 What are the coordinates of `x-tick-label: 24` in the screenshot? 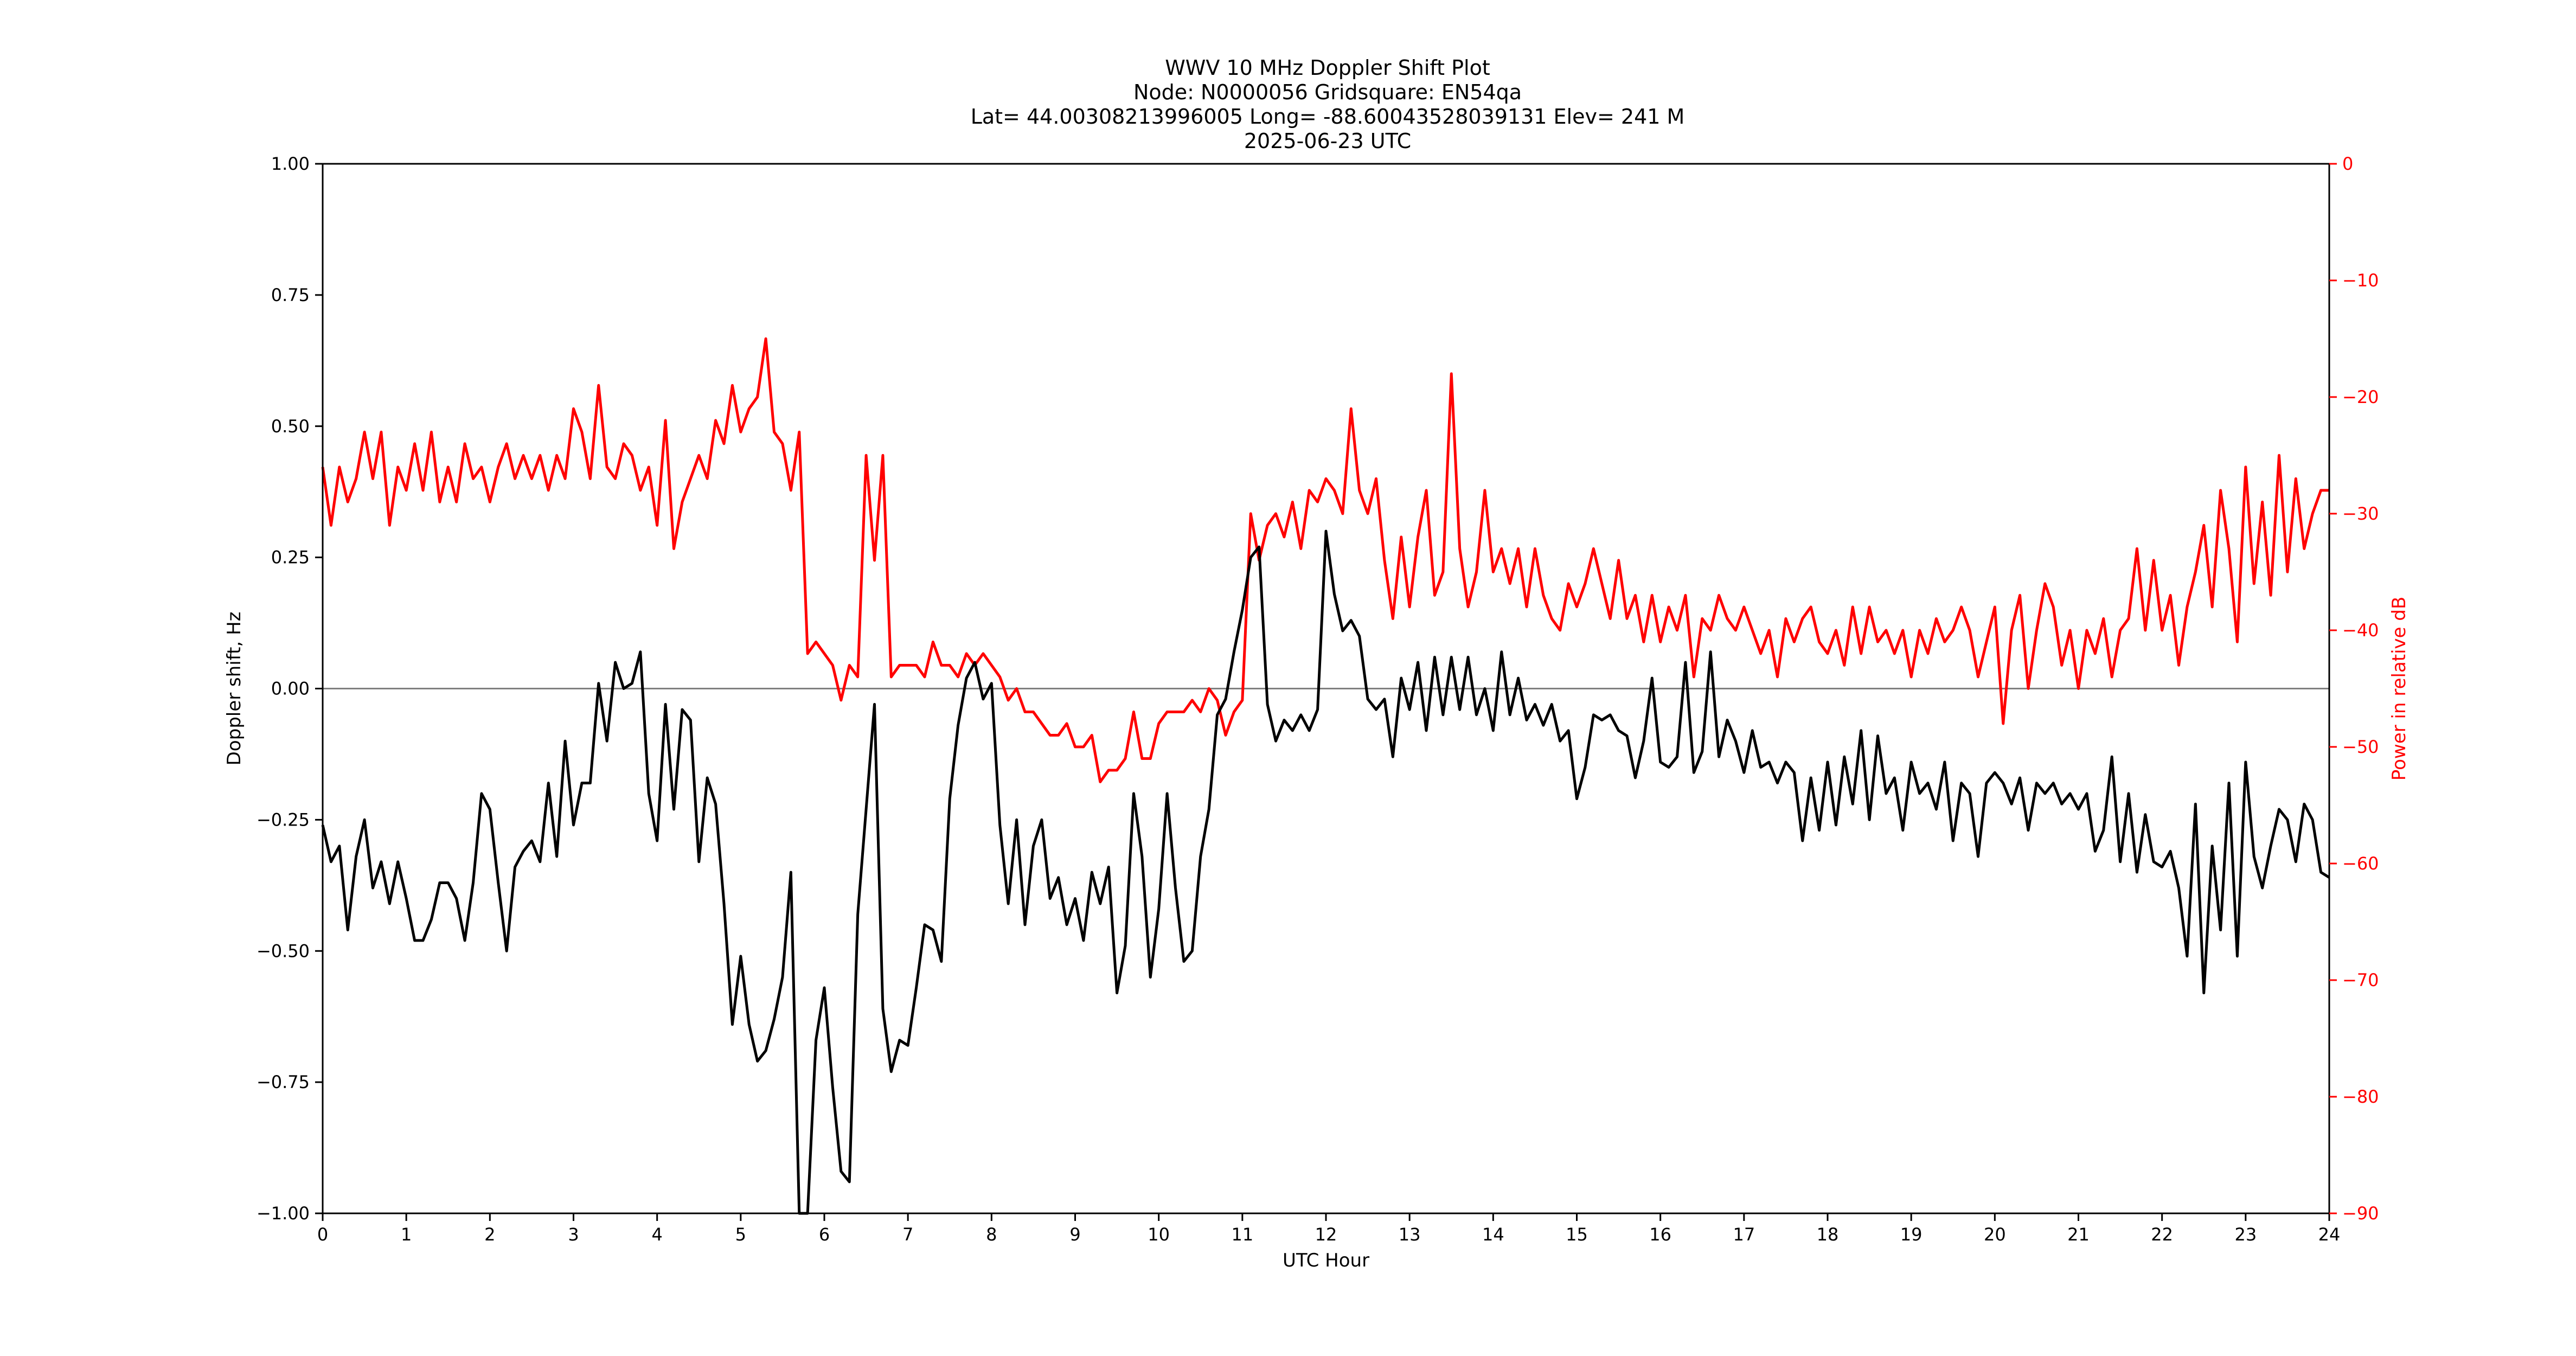 It's located at (2329, 1234).